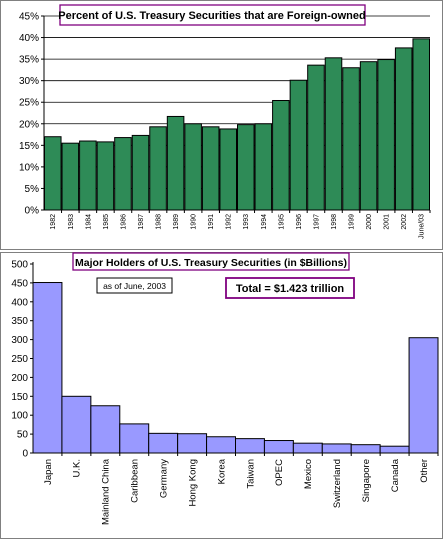 This screenshot has width=443, height=540. I want to click on bottom-chart-y-tick-labels: 0 50 100 150 200 250 300 350 400 450 500, so click(22, 360).